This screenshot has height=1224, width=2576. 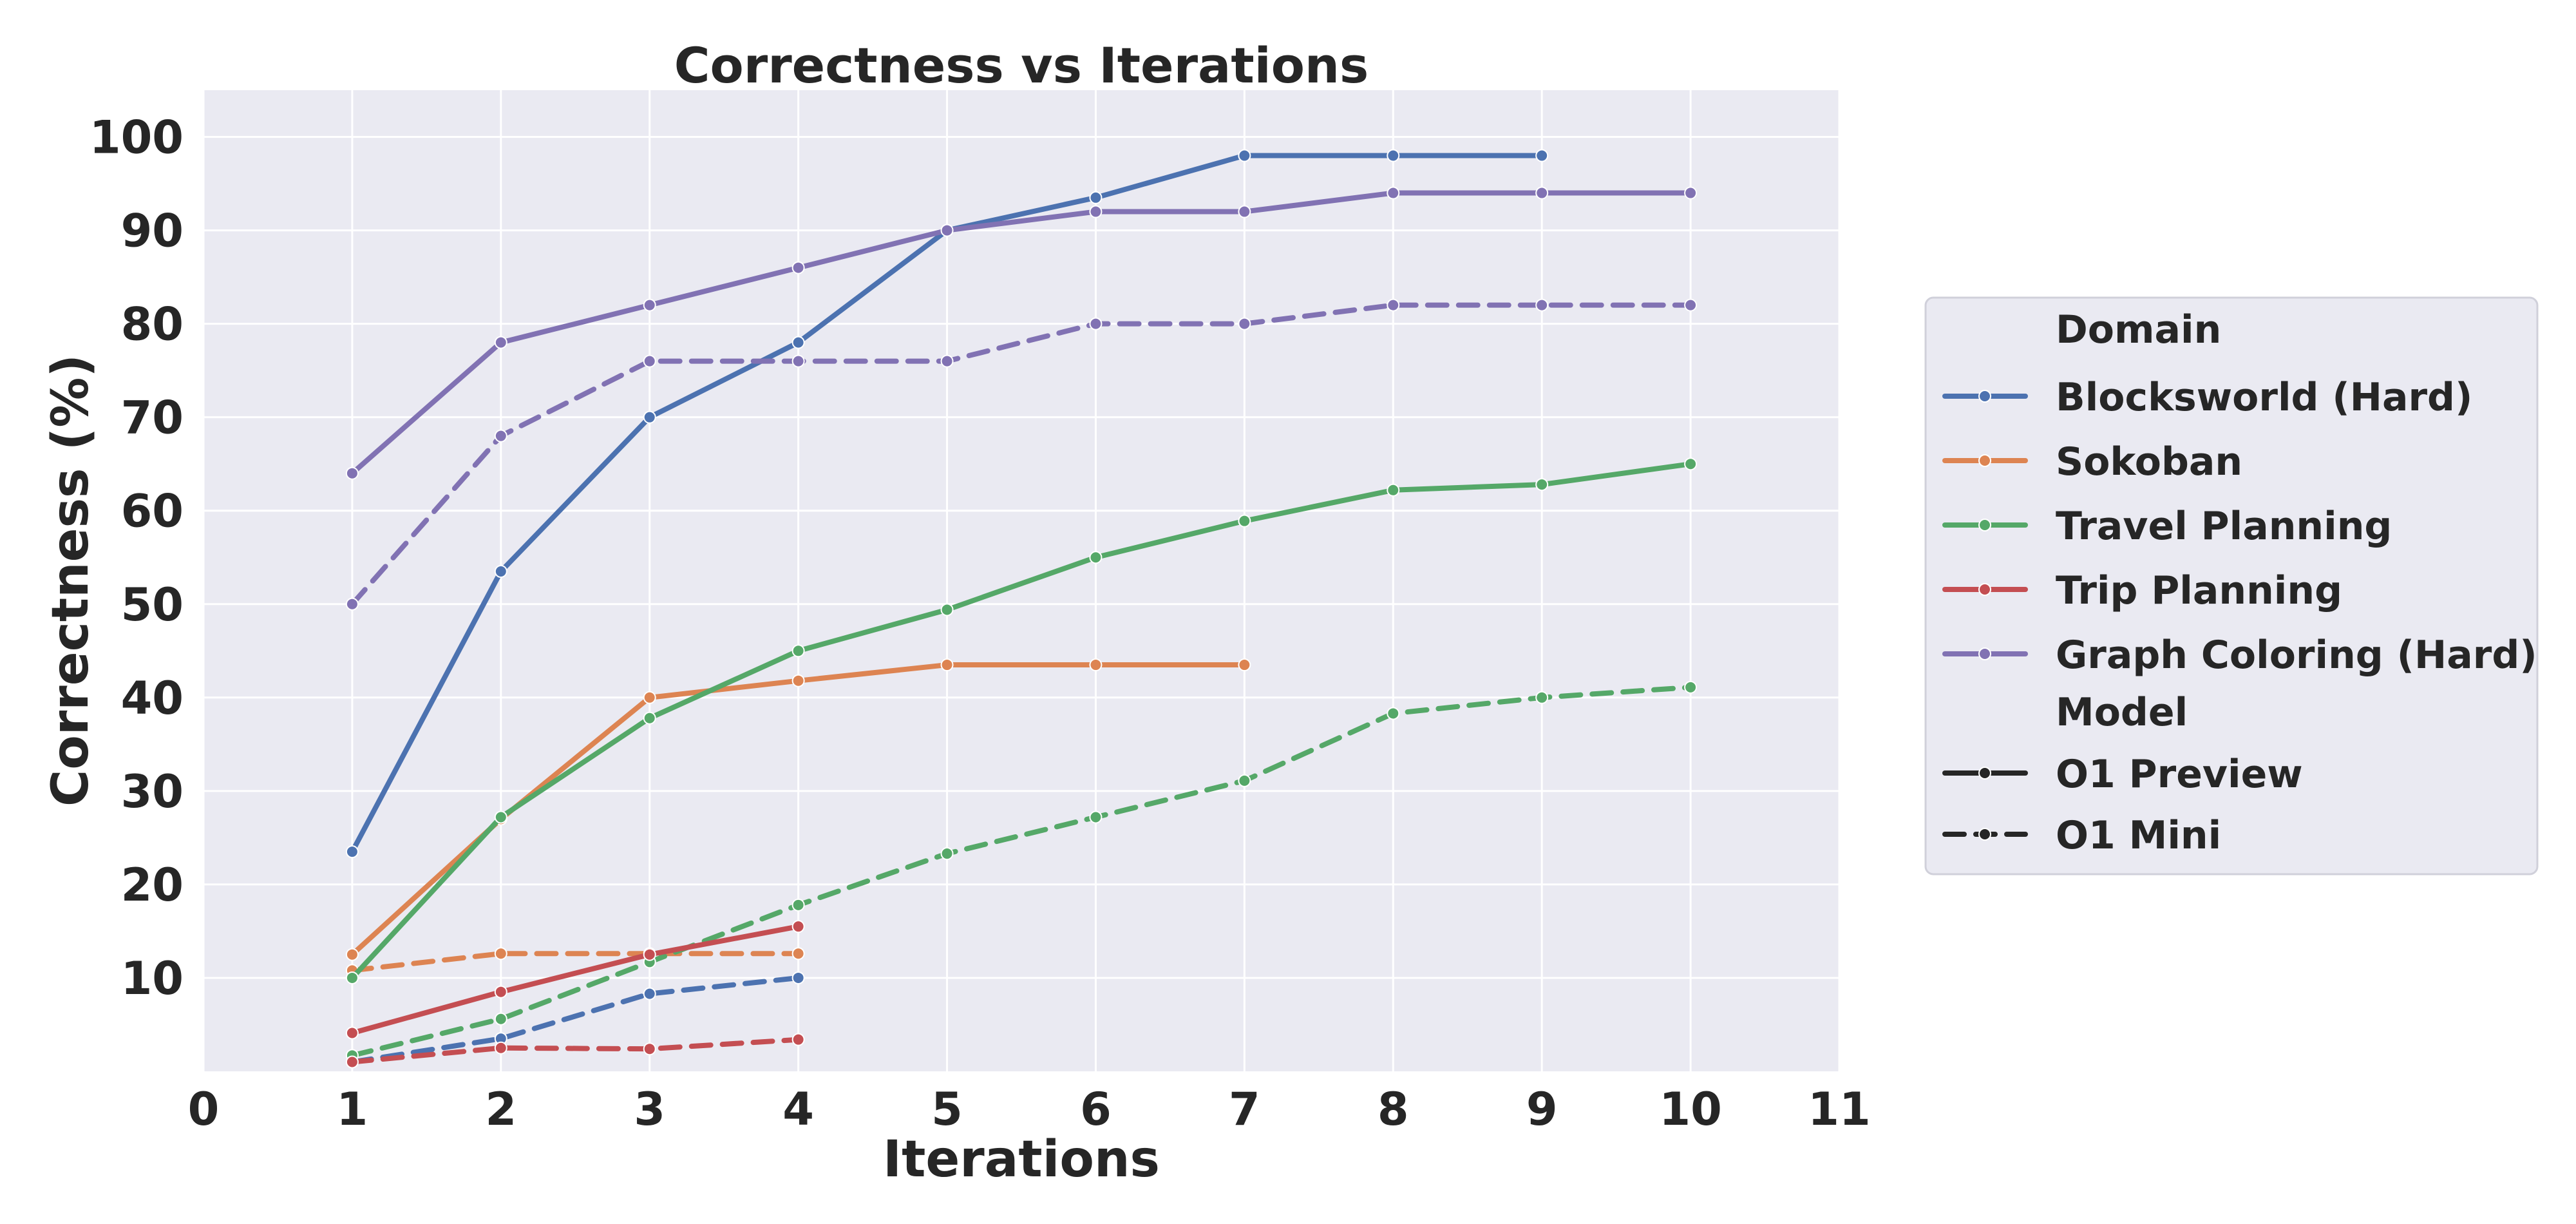 What do you see at coordinates (2122, 712) in the screenshot?
I see `legend-model-title: Model` at bounding box center [2122, 712].